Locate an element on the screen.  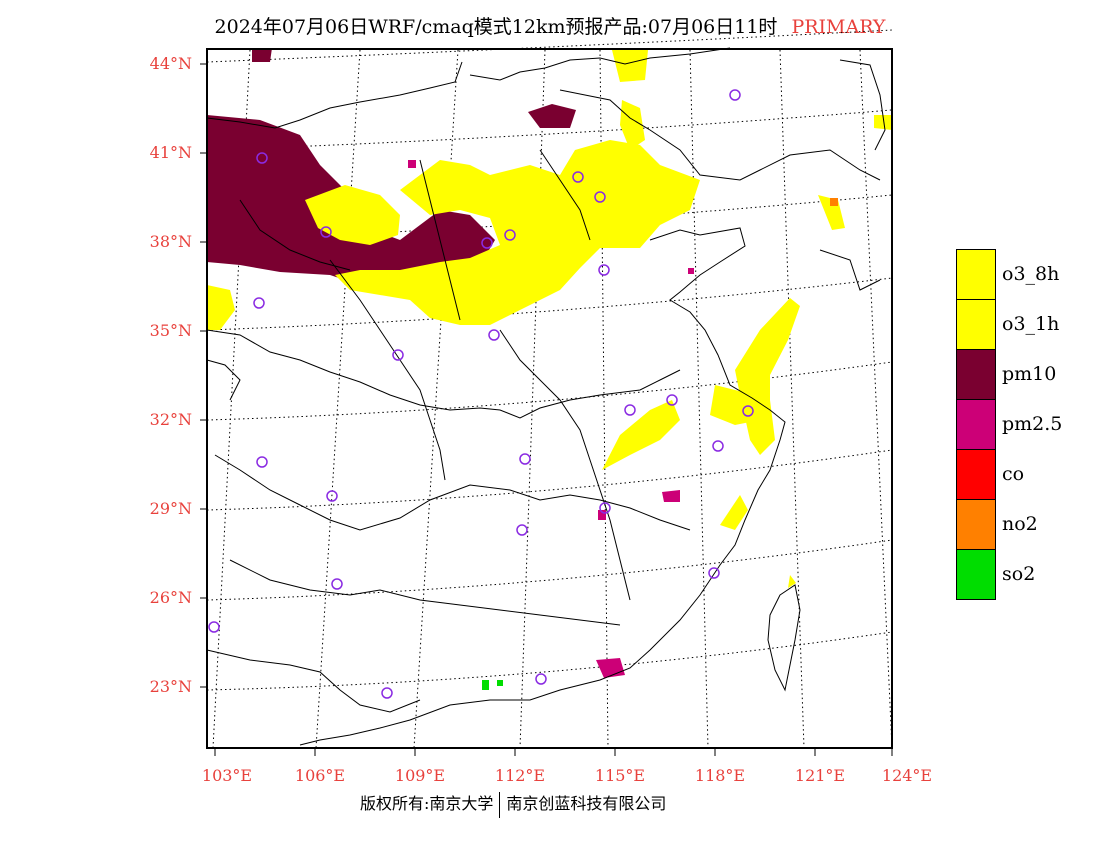
footer-divider is located at coordinates (500, 804).